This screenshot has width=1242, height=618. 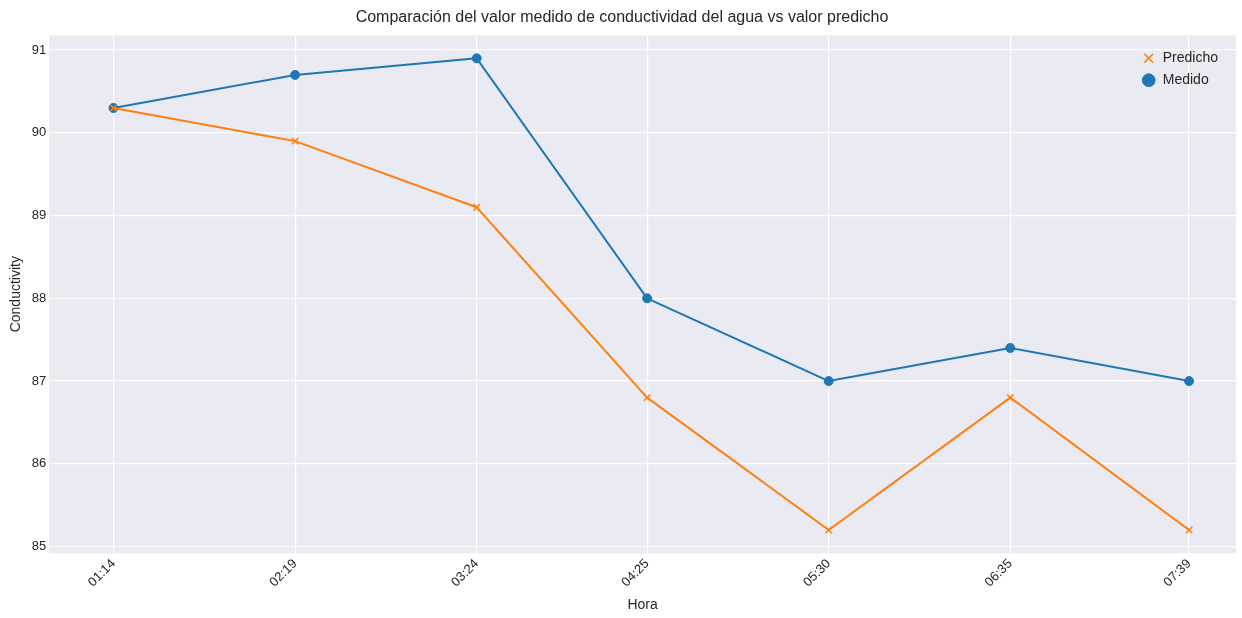 What do you see at coordinates (39, 463) in the screenshot?
I see `y-tick-label: 86` at bounding box center [39, 463].